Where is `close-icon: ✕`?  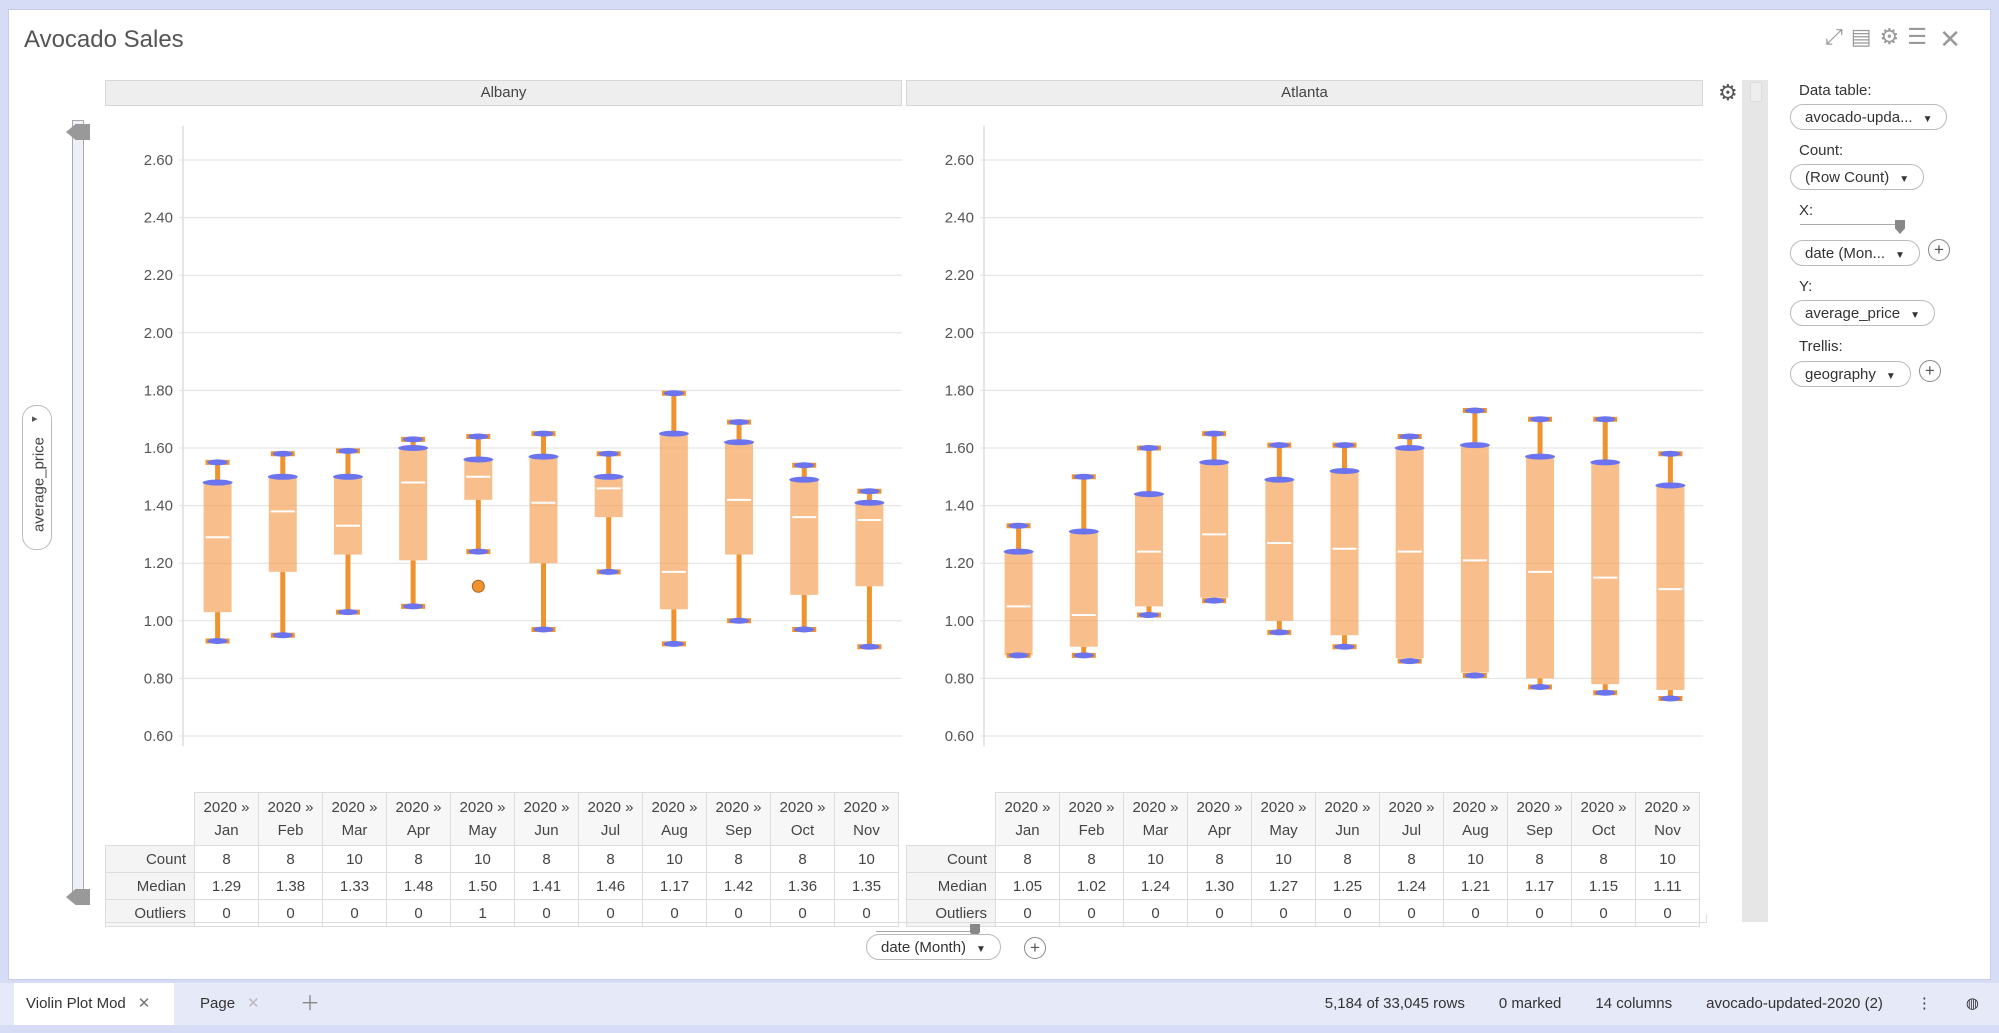
close-icon: ✕ is located at coordinates (1950, 39).